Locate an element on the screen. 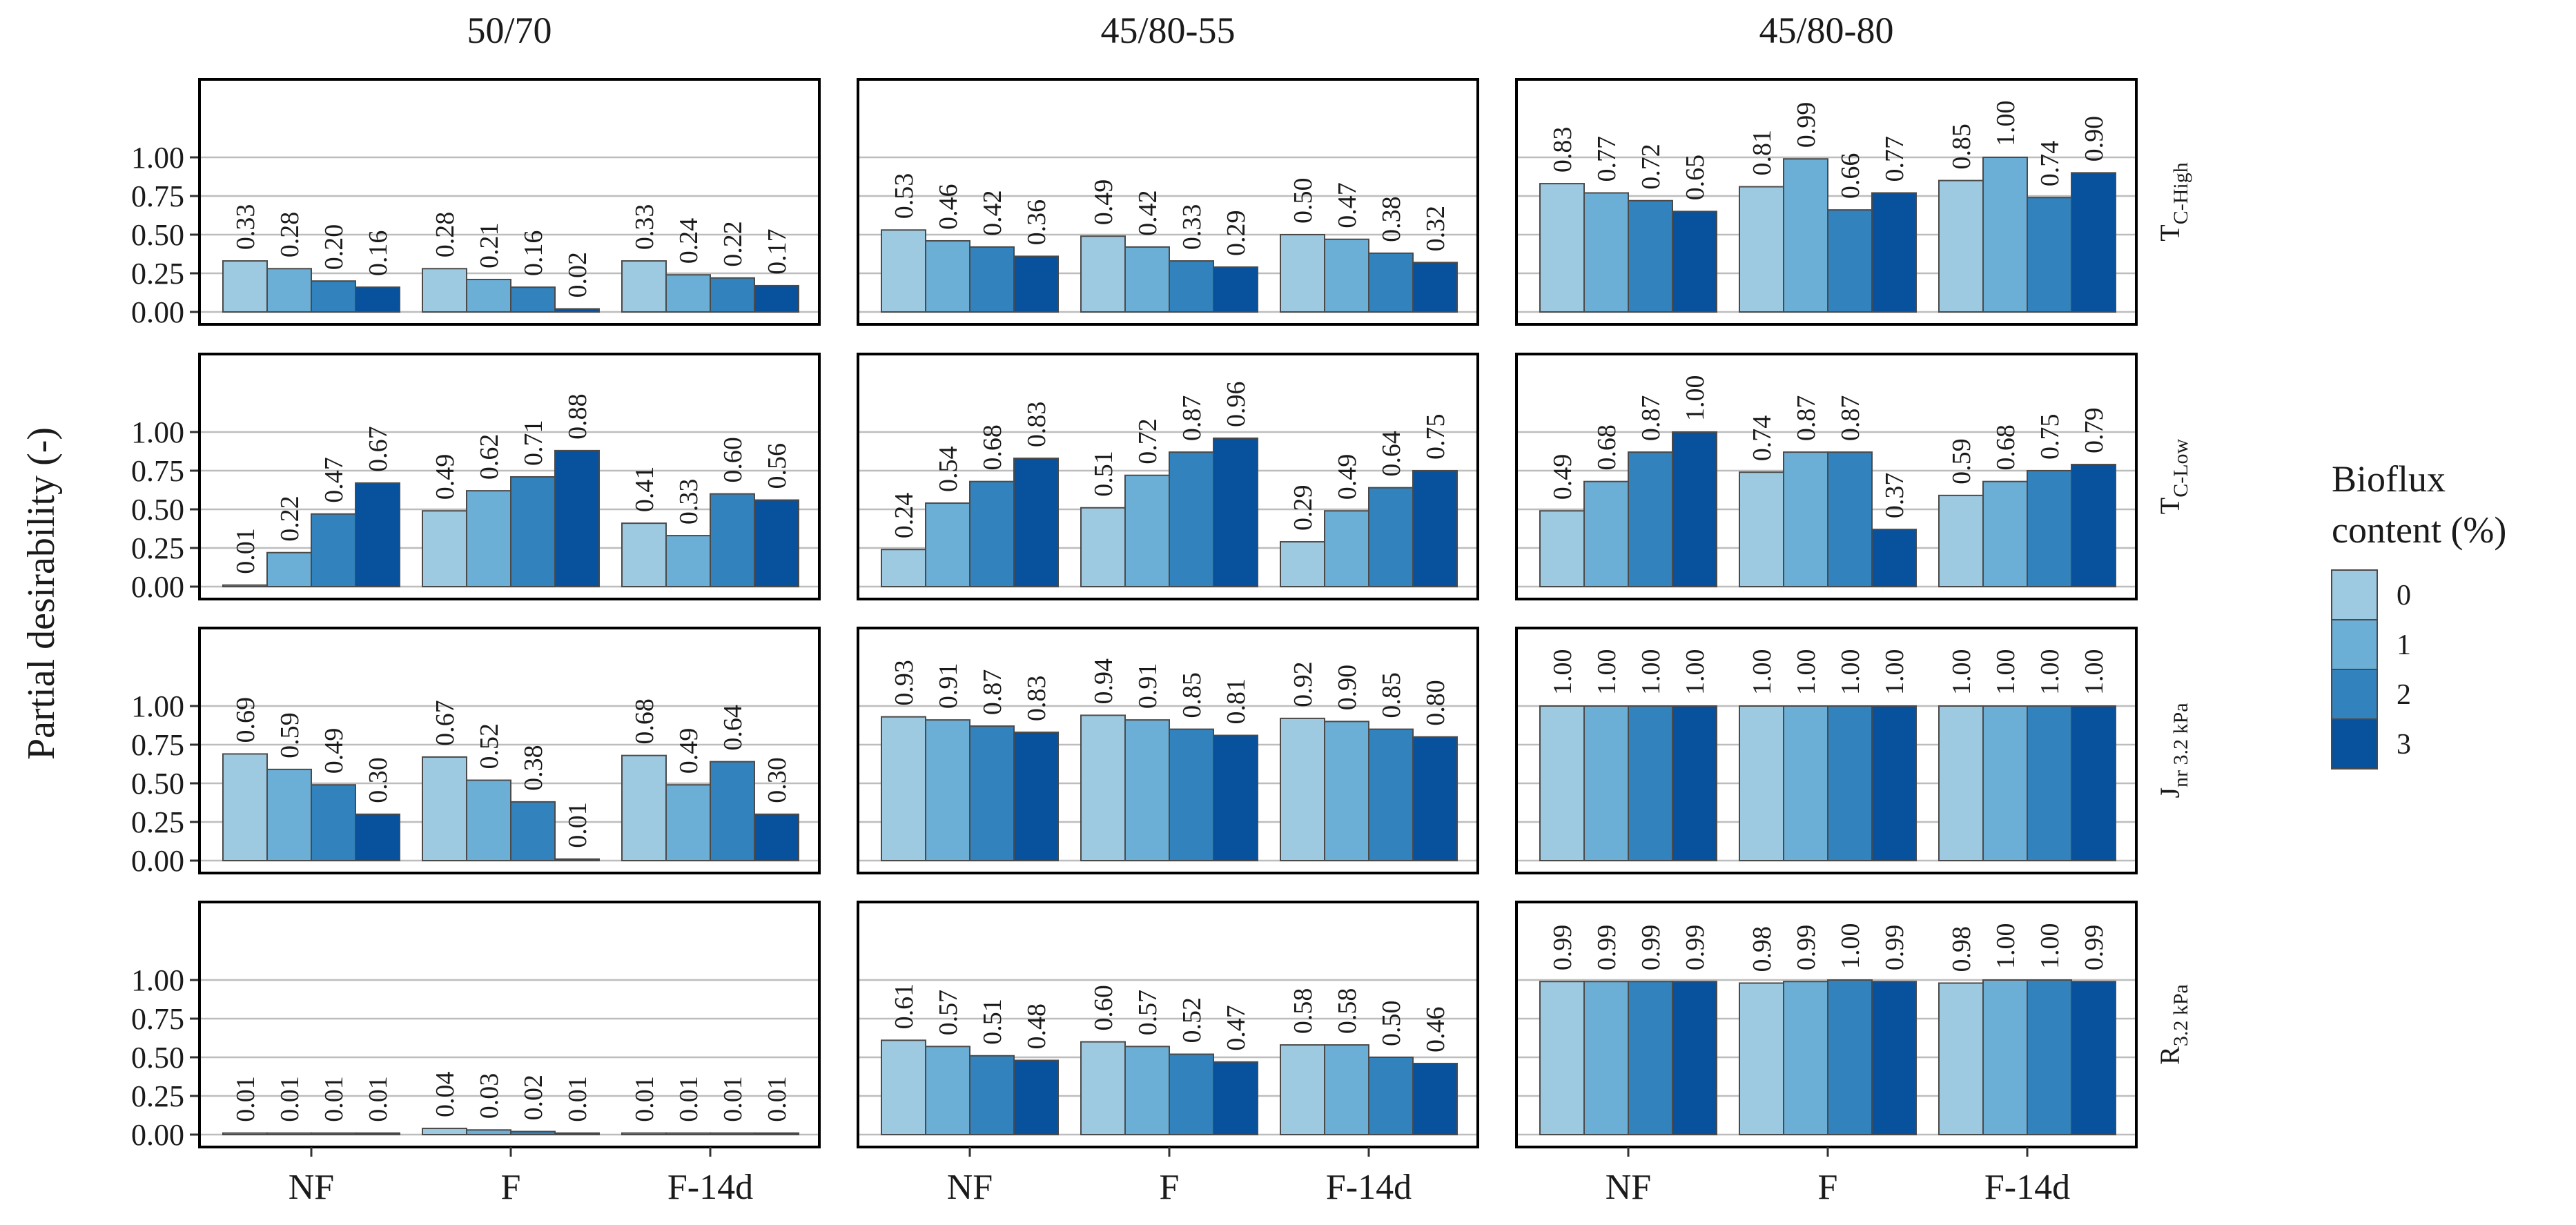 Image resolution: width=2576 pixels, height=1225 pixels. data-label: 0.83 is located at coordinates (1562, 150).